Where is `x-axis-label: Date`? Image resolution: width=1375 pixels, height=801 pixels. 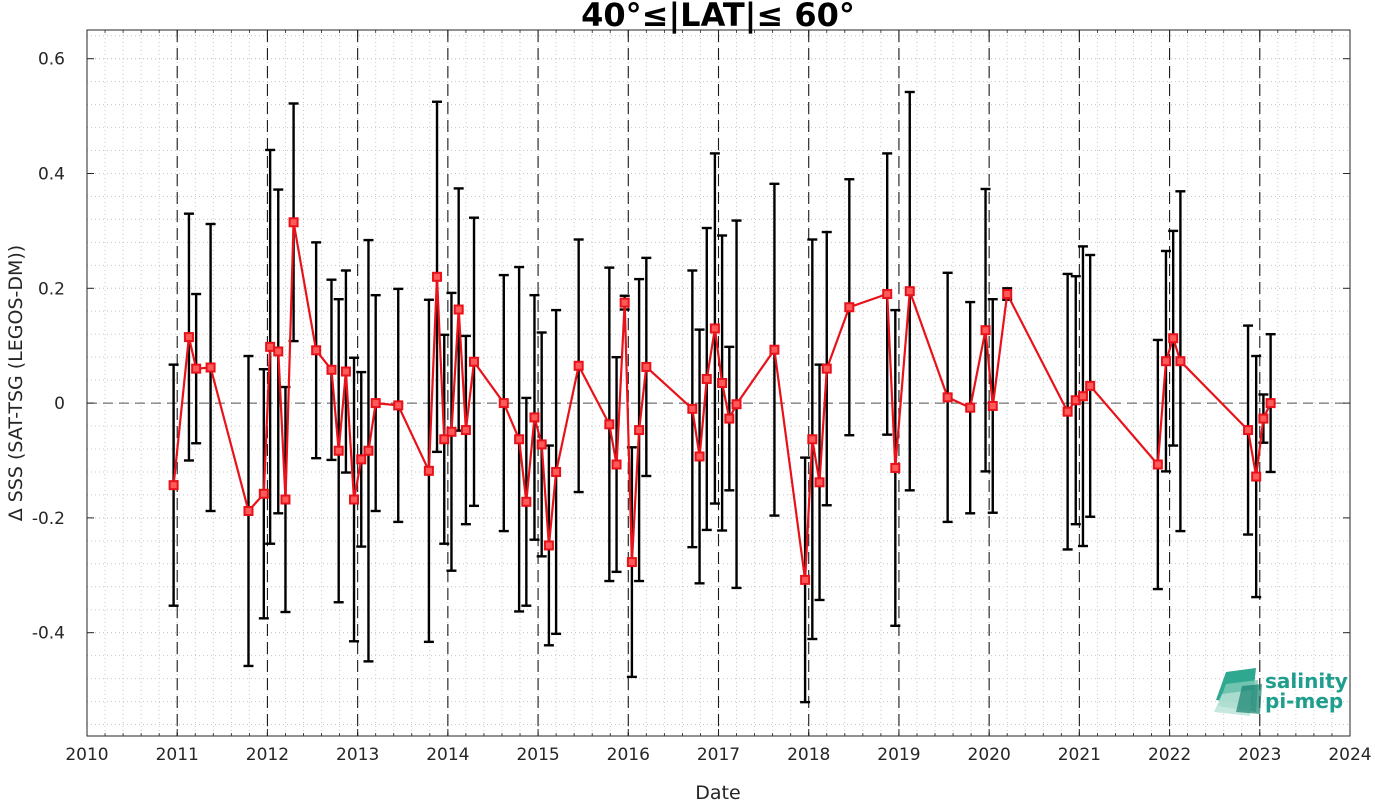 x-axis-label: Date is located at coordinates (717, 791).